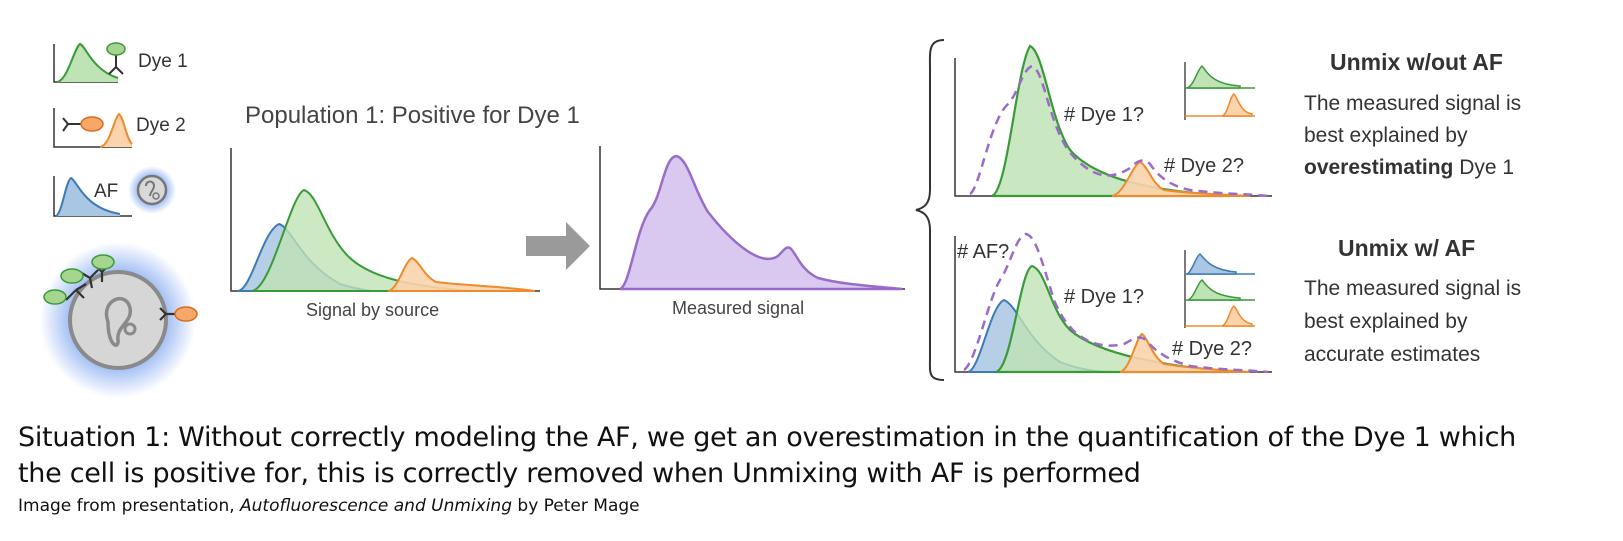 The height and width of the screenshot is (541, 1623). What do you see at coordinates (119, 128) in the screenshot?
I see `legend-dye2: Dye 2` at bounding box center [119, 128].